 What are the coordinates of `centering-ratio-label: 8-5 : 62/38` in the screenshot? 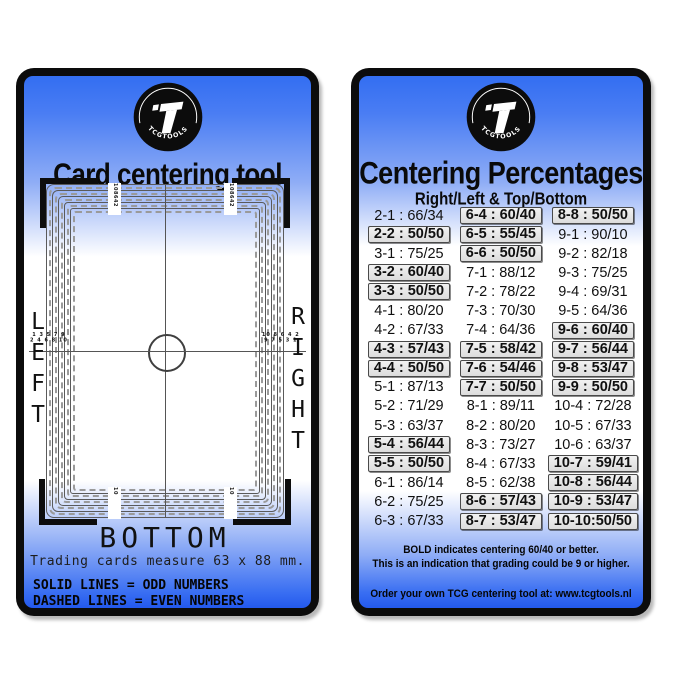 It's located at (501, 482).